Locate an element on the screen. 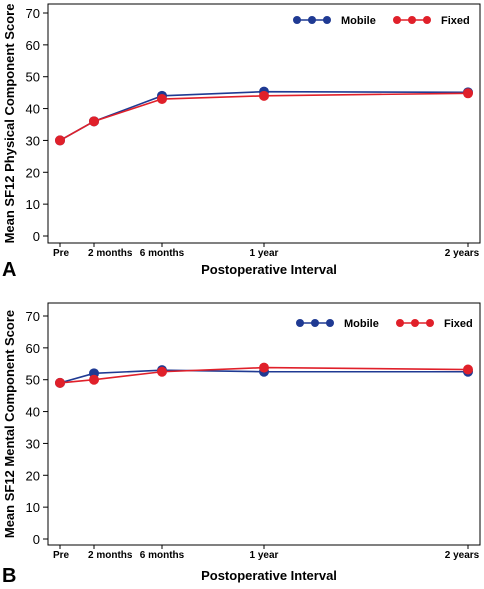 This screenshot has width=484, height=589. y-tick-label-b: 20 is located at coordinates (33, 475).